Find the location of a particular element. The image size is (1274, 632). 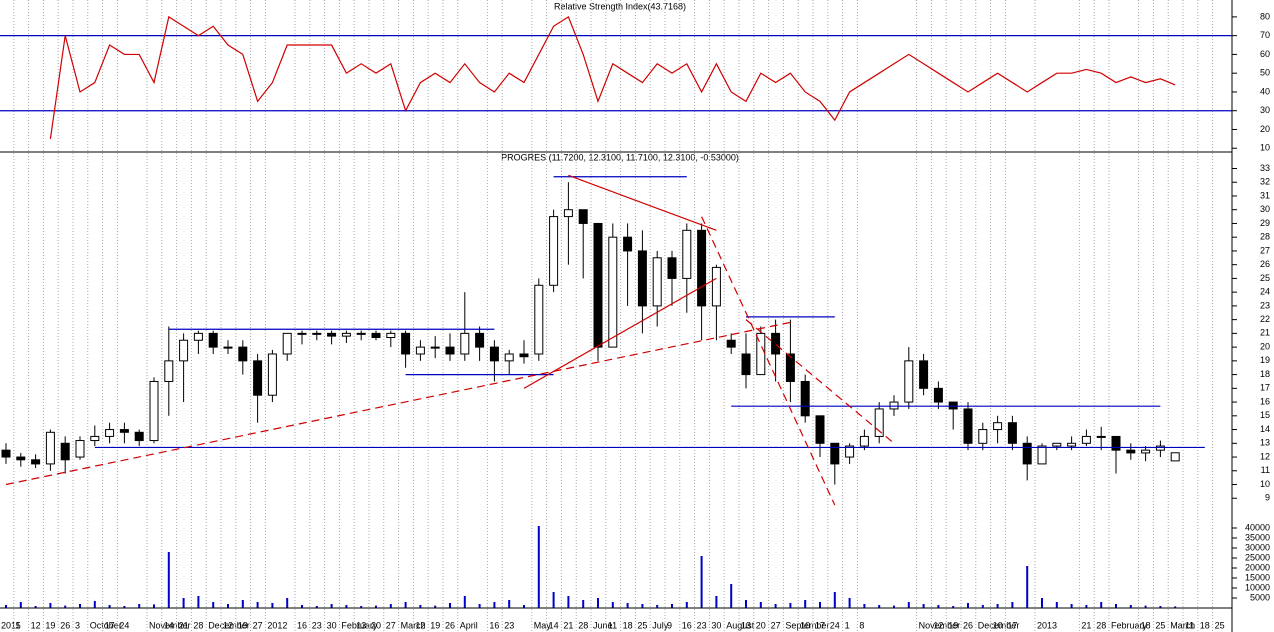

x-tick-label: 18 is located at coordinates (1146, 625).